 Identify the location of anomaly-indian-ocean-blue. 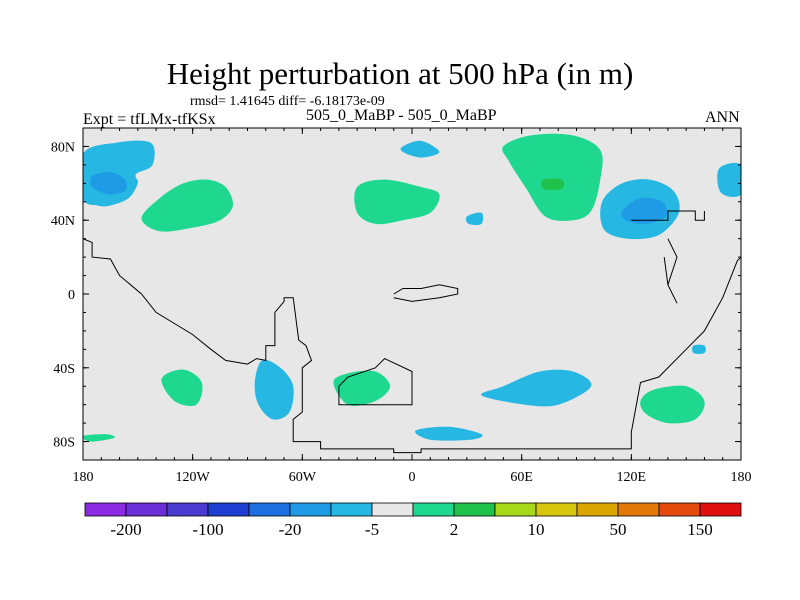
(536, 388).